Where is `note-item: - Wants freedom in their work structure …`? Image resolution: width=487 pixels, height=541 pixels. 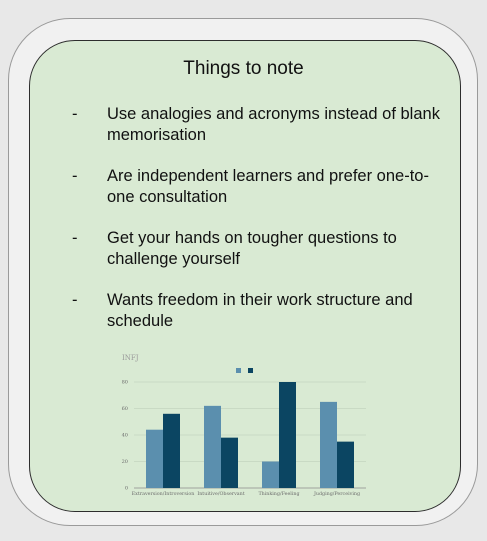 note-item: - Wants freedom in their work structure … is located at coordinates (262, 311).